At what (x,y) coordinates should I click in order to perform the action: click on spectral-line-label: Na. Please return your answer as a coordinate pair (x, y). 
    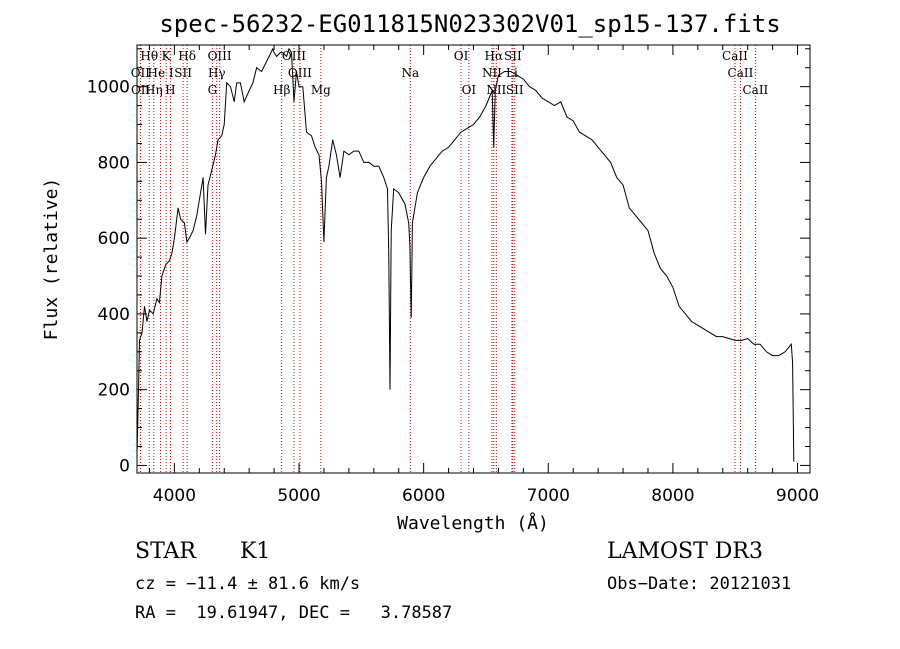
    Looking at the image, I should click on (410, 73).